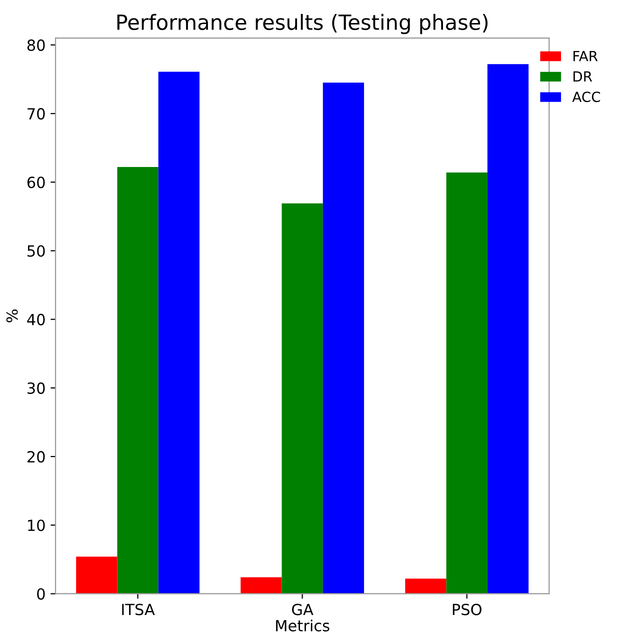 The image size is (617, 635). I want to click on y-tick-label: 20, so click(36, 457).